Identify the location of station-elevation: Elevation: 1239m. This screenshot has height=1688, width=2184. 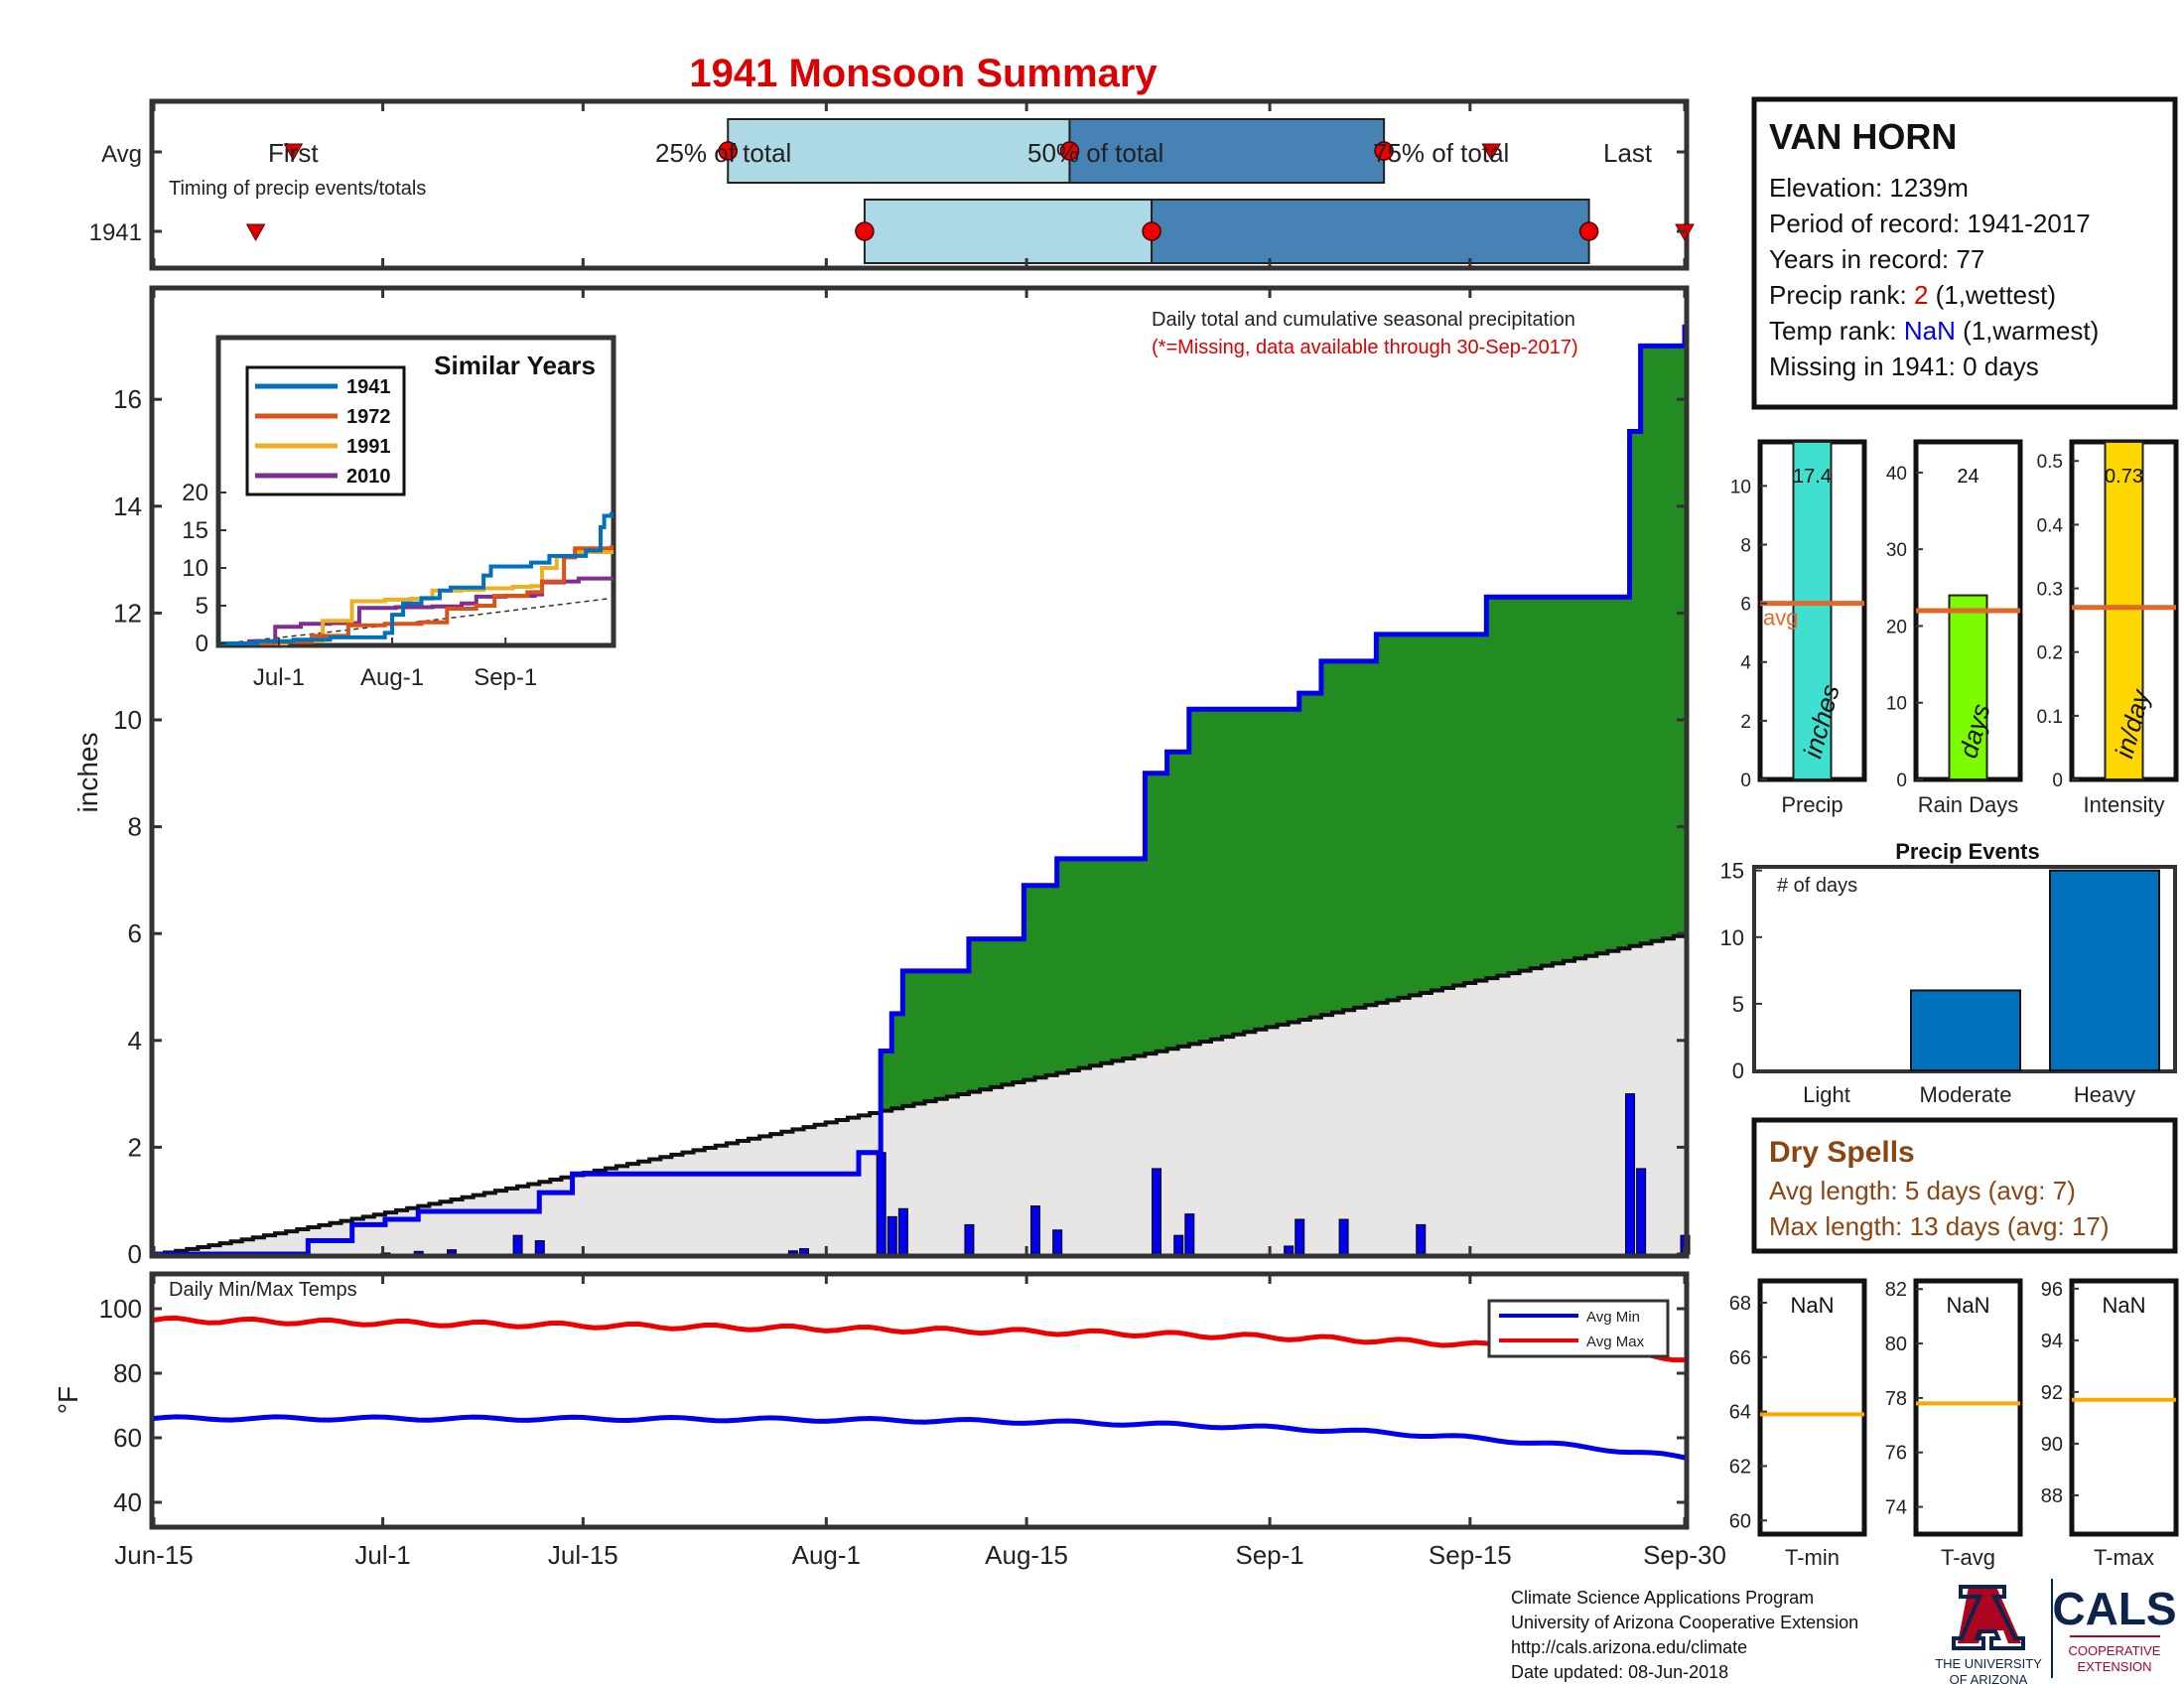
(1869, 188).